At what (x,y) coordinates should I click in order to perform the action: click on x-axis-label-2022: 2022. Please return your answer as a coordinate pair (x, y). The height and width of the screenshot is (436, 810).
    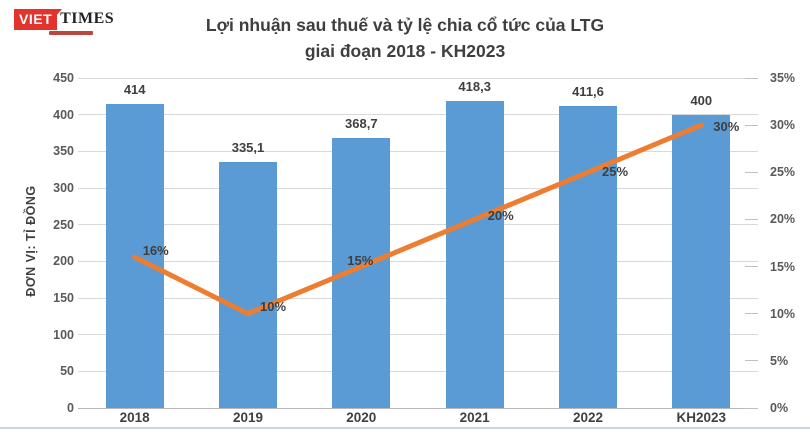
    Looking at the image, I should click on (588, 417).